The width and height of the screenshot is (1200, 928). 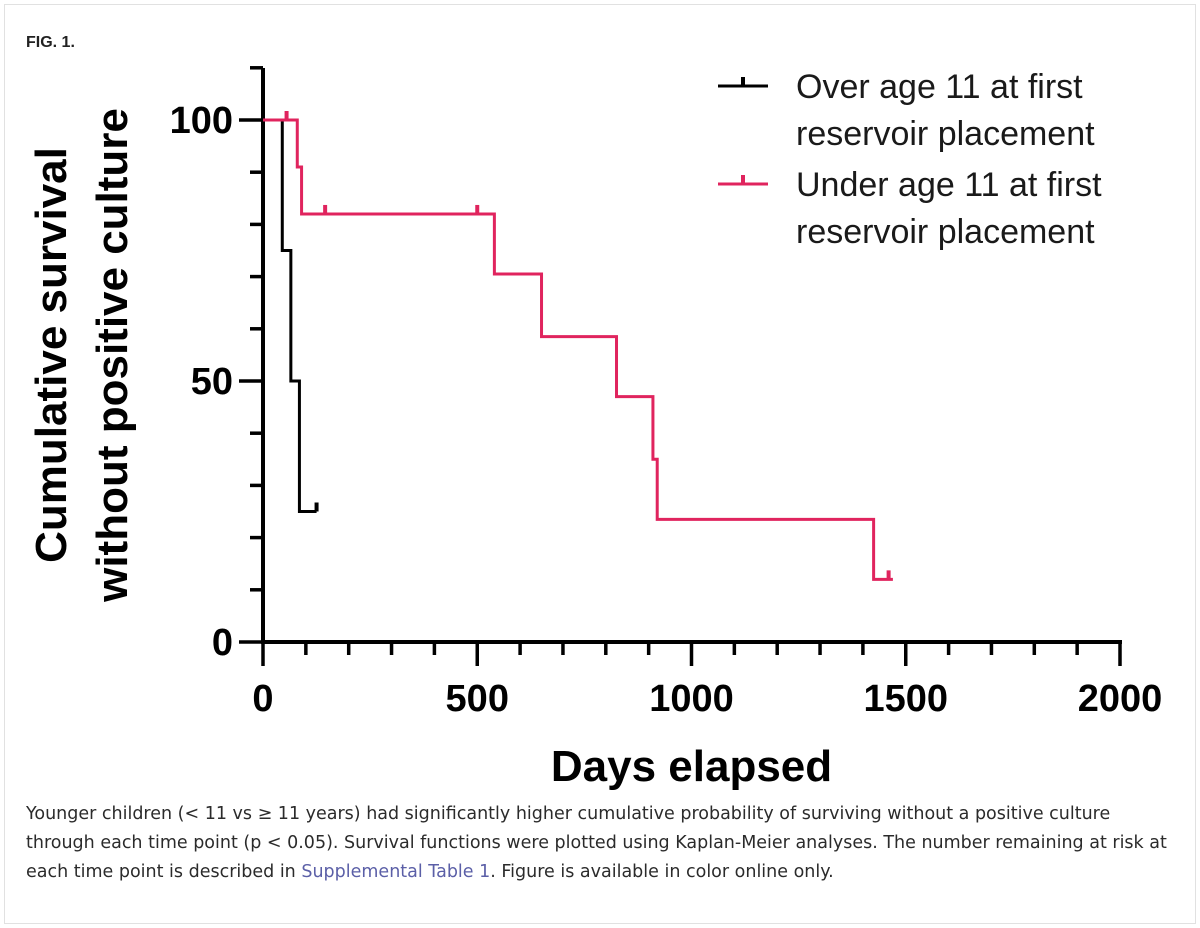 I want to click on y-tick-label: 50, so click(x=212, y=382).